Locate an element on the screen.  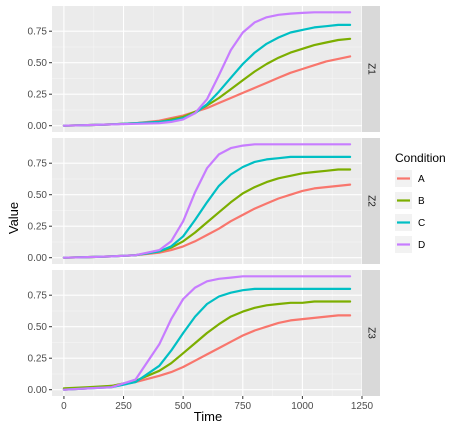
x-tick-label: 0 is located at coordinates (64, 406).